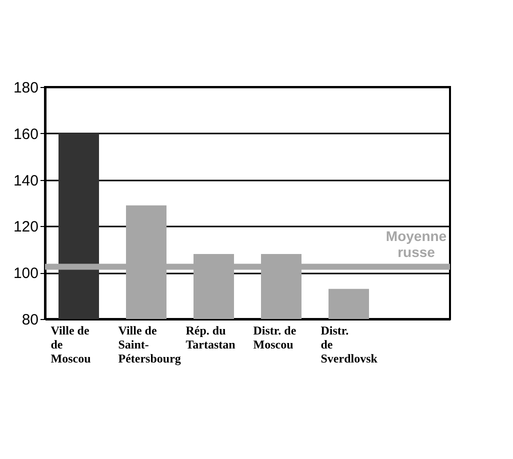 This screenshot has width=513, height=459. What do you see at coordinates (275, 338) in the screenshot?
I see `x-tick-label: Distr. de Moscou` at bounding box center [275, 338].